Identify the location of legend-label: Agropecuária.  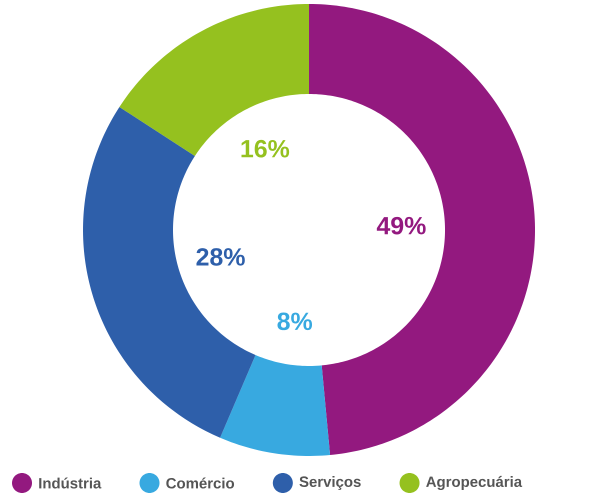
(474, 483).